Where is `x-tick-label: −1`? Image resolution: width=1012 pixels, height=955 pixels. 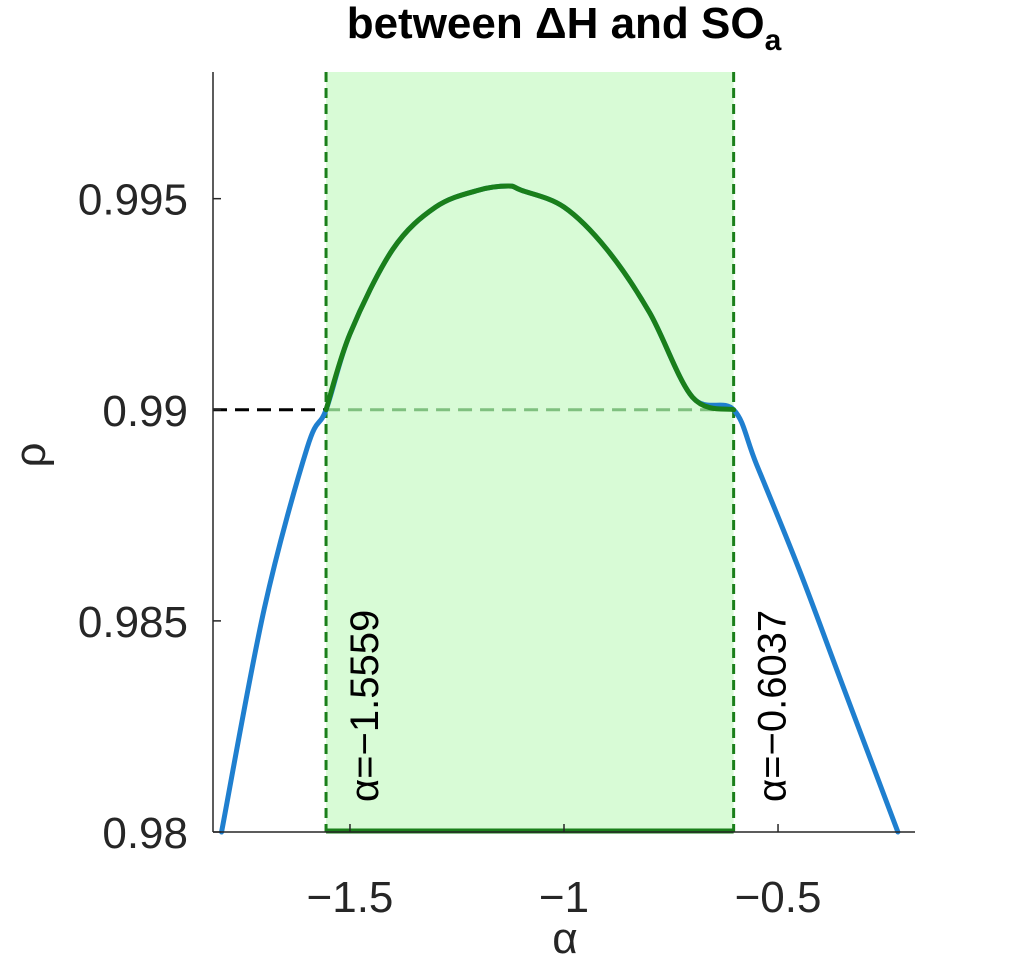
x-tick-label: −1 is located at coordinates (564, 897).